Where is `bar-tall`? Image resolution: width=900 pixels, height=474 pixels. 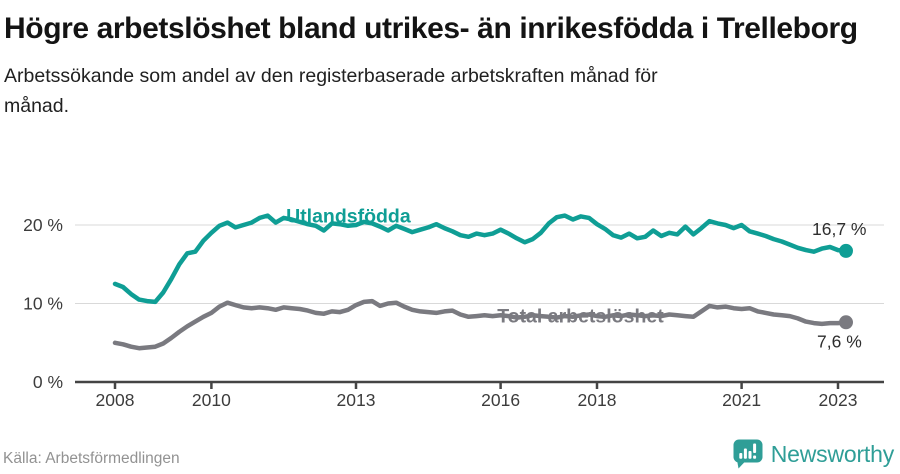
bar-tall is located at coordinates (745, 453).